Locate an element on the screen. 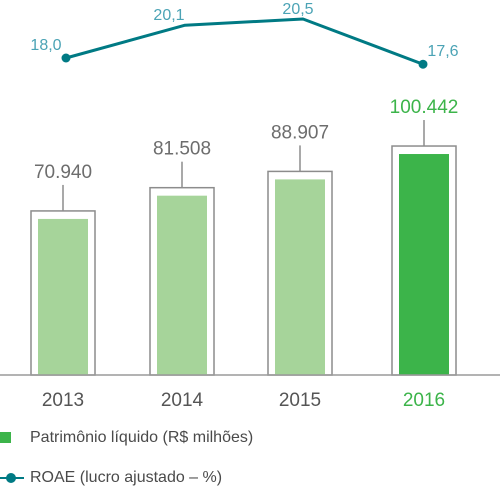 This screenshot has width=500, height=488. x-tick-label: 2013 is located at coordinates (63, 400).